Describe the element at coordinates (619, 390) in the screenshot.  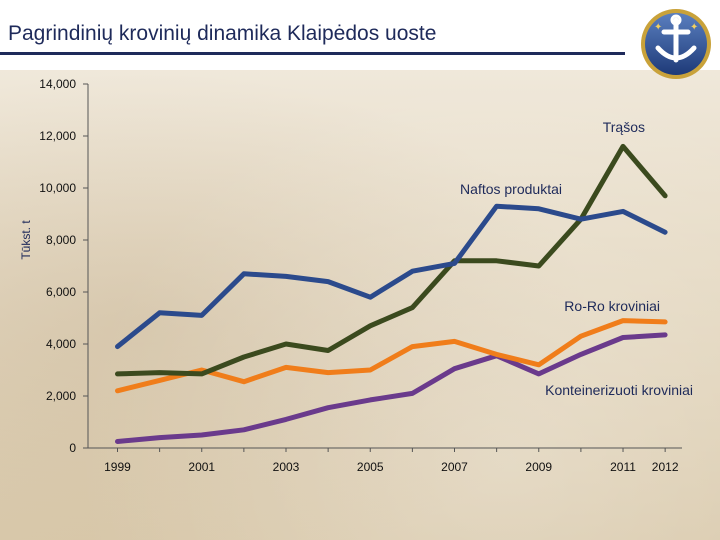
I see `series-label-konteineriai: Konteinerizuoti kroviniai` at that location.